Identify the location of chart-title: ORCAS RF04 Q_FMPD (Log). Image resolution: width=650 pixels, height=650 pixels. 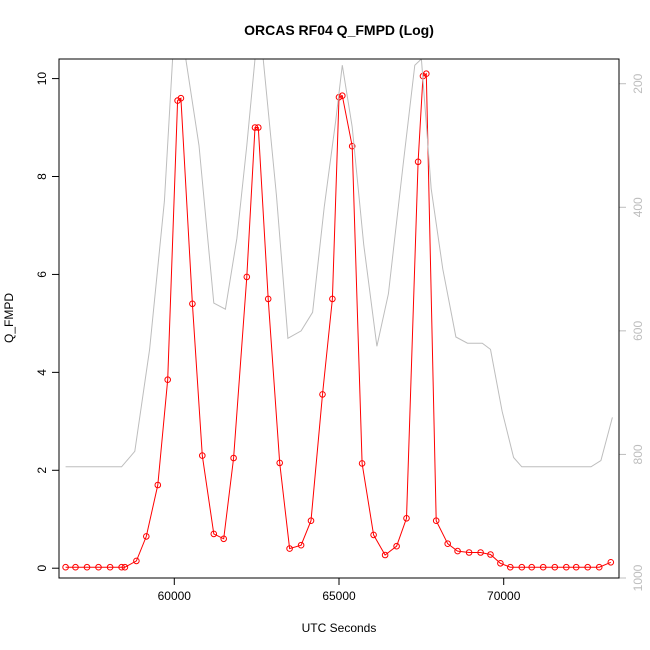
(339, 30).